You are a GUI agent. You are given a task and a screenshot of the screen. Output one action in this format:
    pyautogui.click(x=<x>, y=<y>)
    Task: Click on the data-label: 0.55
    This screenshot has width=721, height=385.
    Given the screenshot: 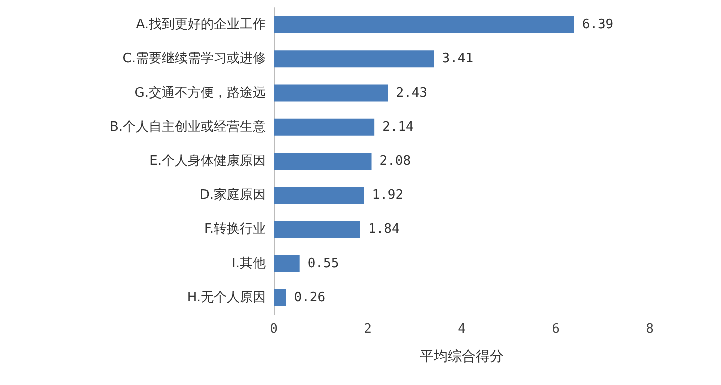 What is the action you would take?
    pyautogui.click(x=324, y=264)
    